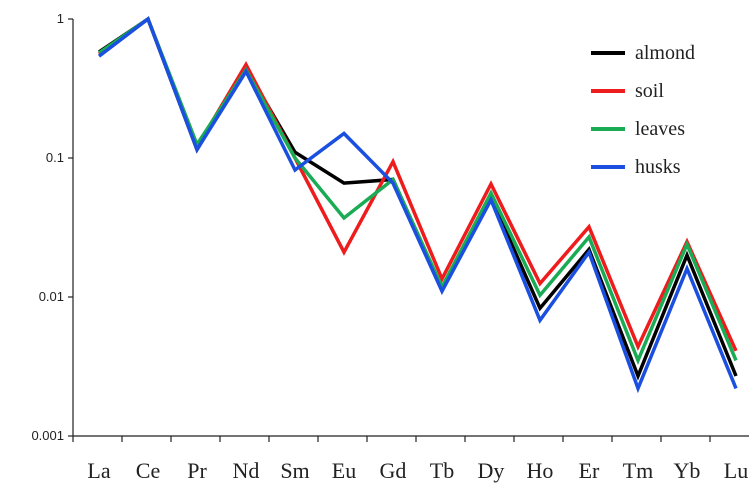 This screenshot has width=749, height=487. Describe the element at coordinates (246, 470) in the screenshot. I see `x-tick-label: Nd` at that location.